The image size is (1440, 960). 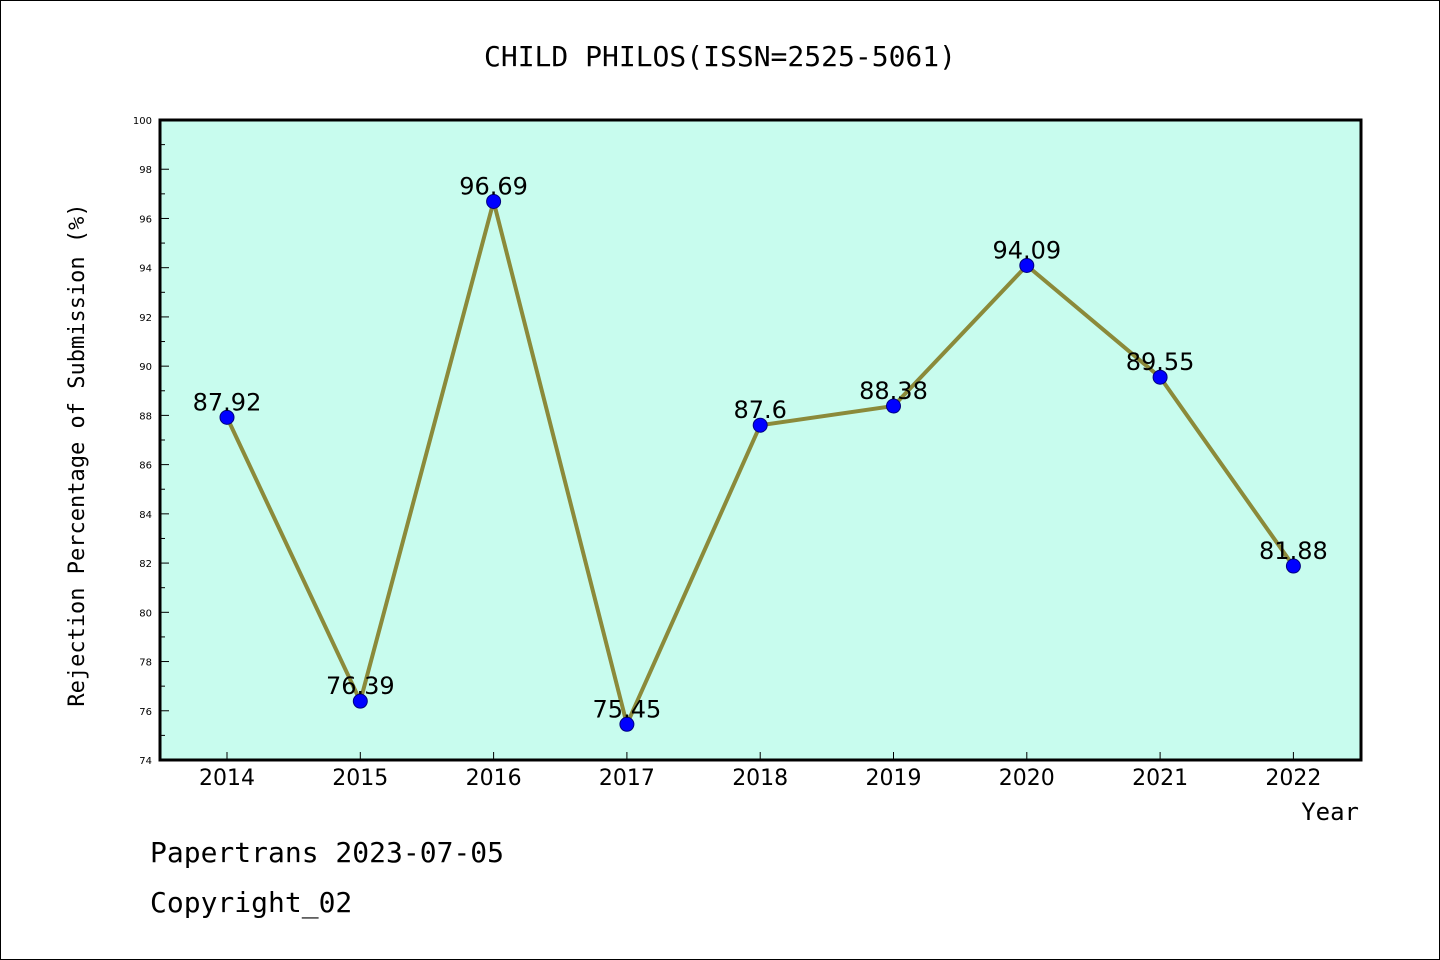 I want to click on footer-copyright-text: Copyright_02, so click(x=251, y=902).